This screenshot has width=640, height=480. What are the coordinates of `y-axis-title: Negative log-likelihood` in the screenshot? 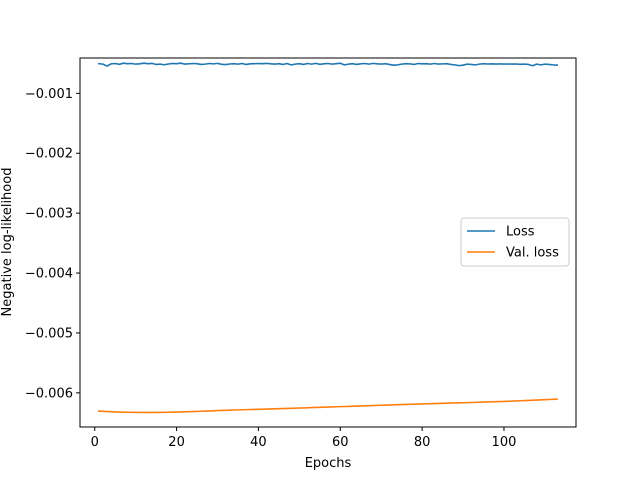 It's located at (7, 242).